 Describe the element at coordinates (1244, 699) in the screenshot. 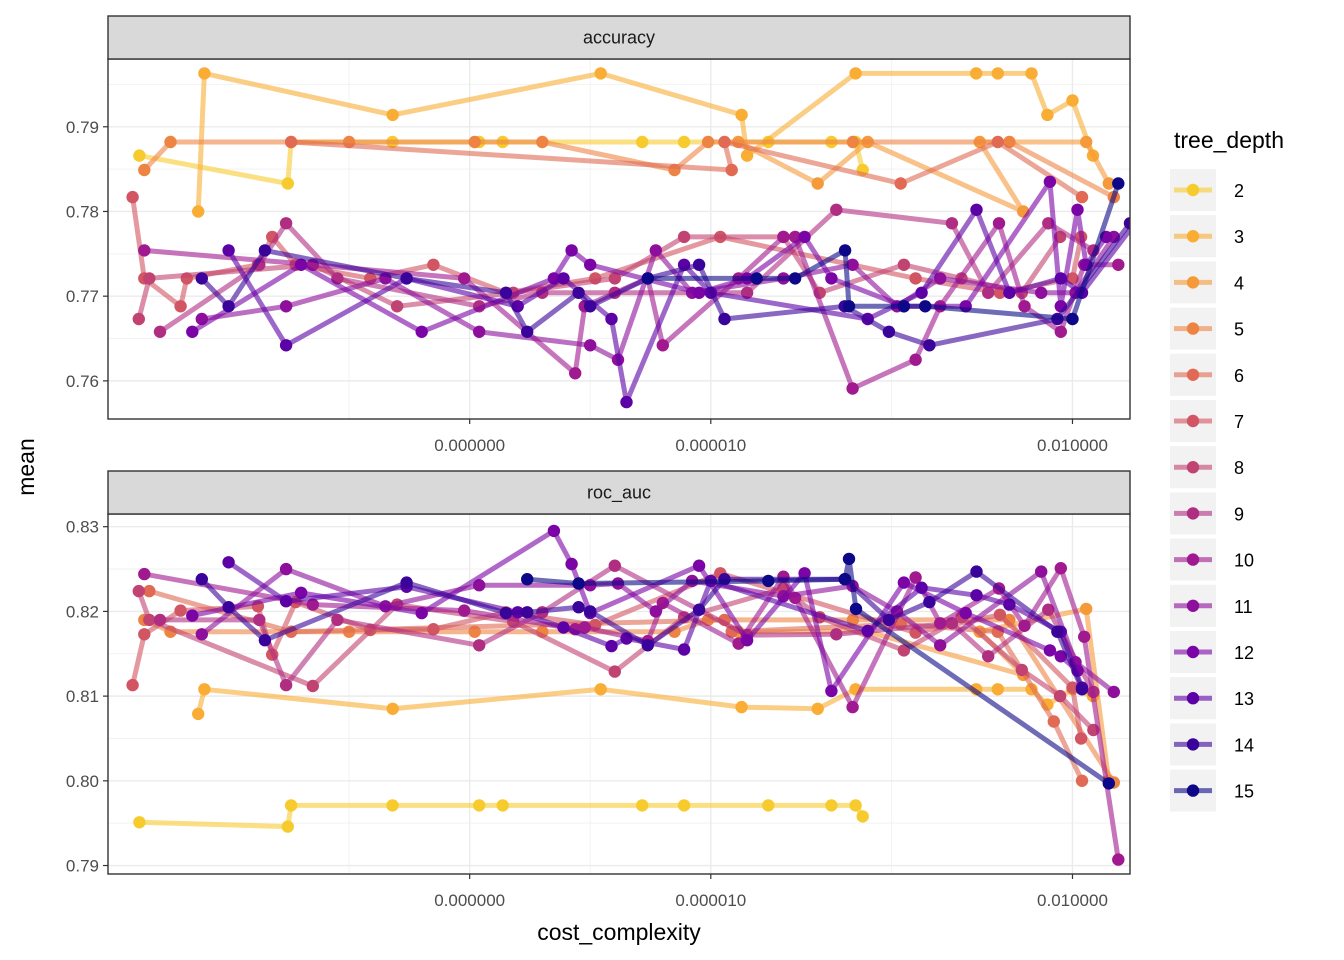

I see `legend-label: 13` at that location.